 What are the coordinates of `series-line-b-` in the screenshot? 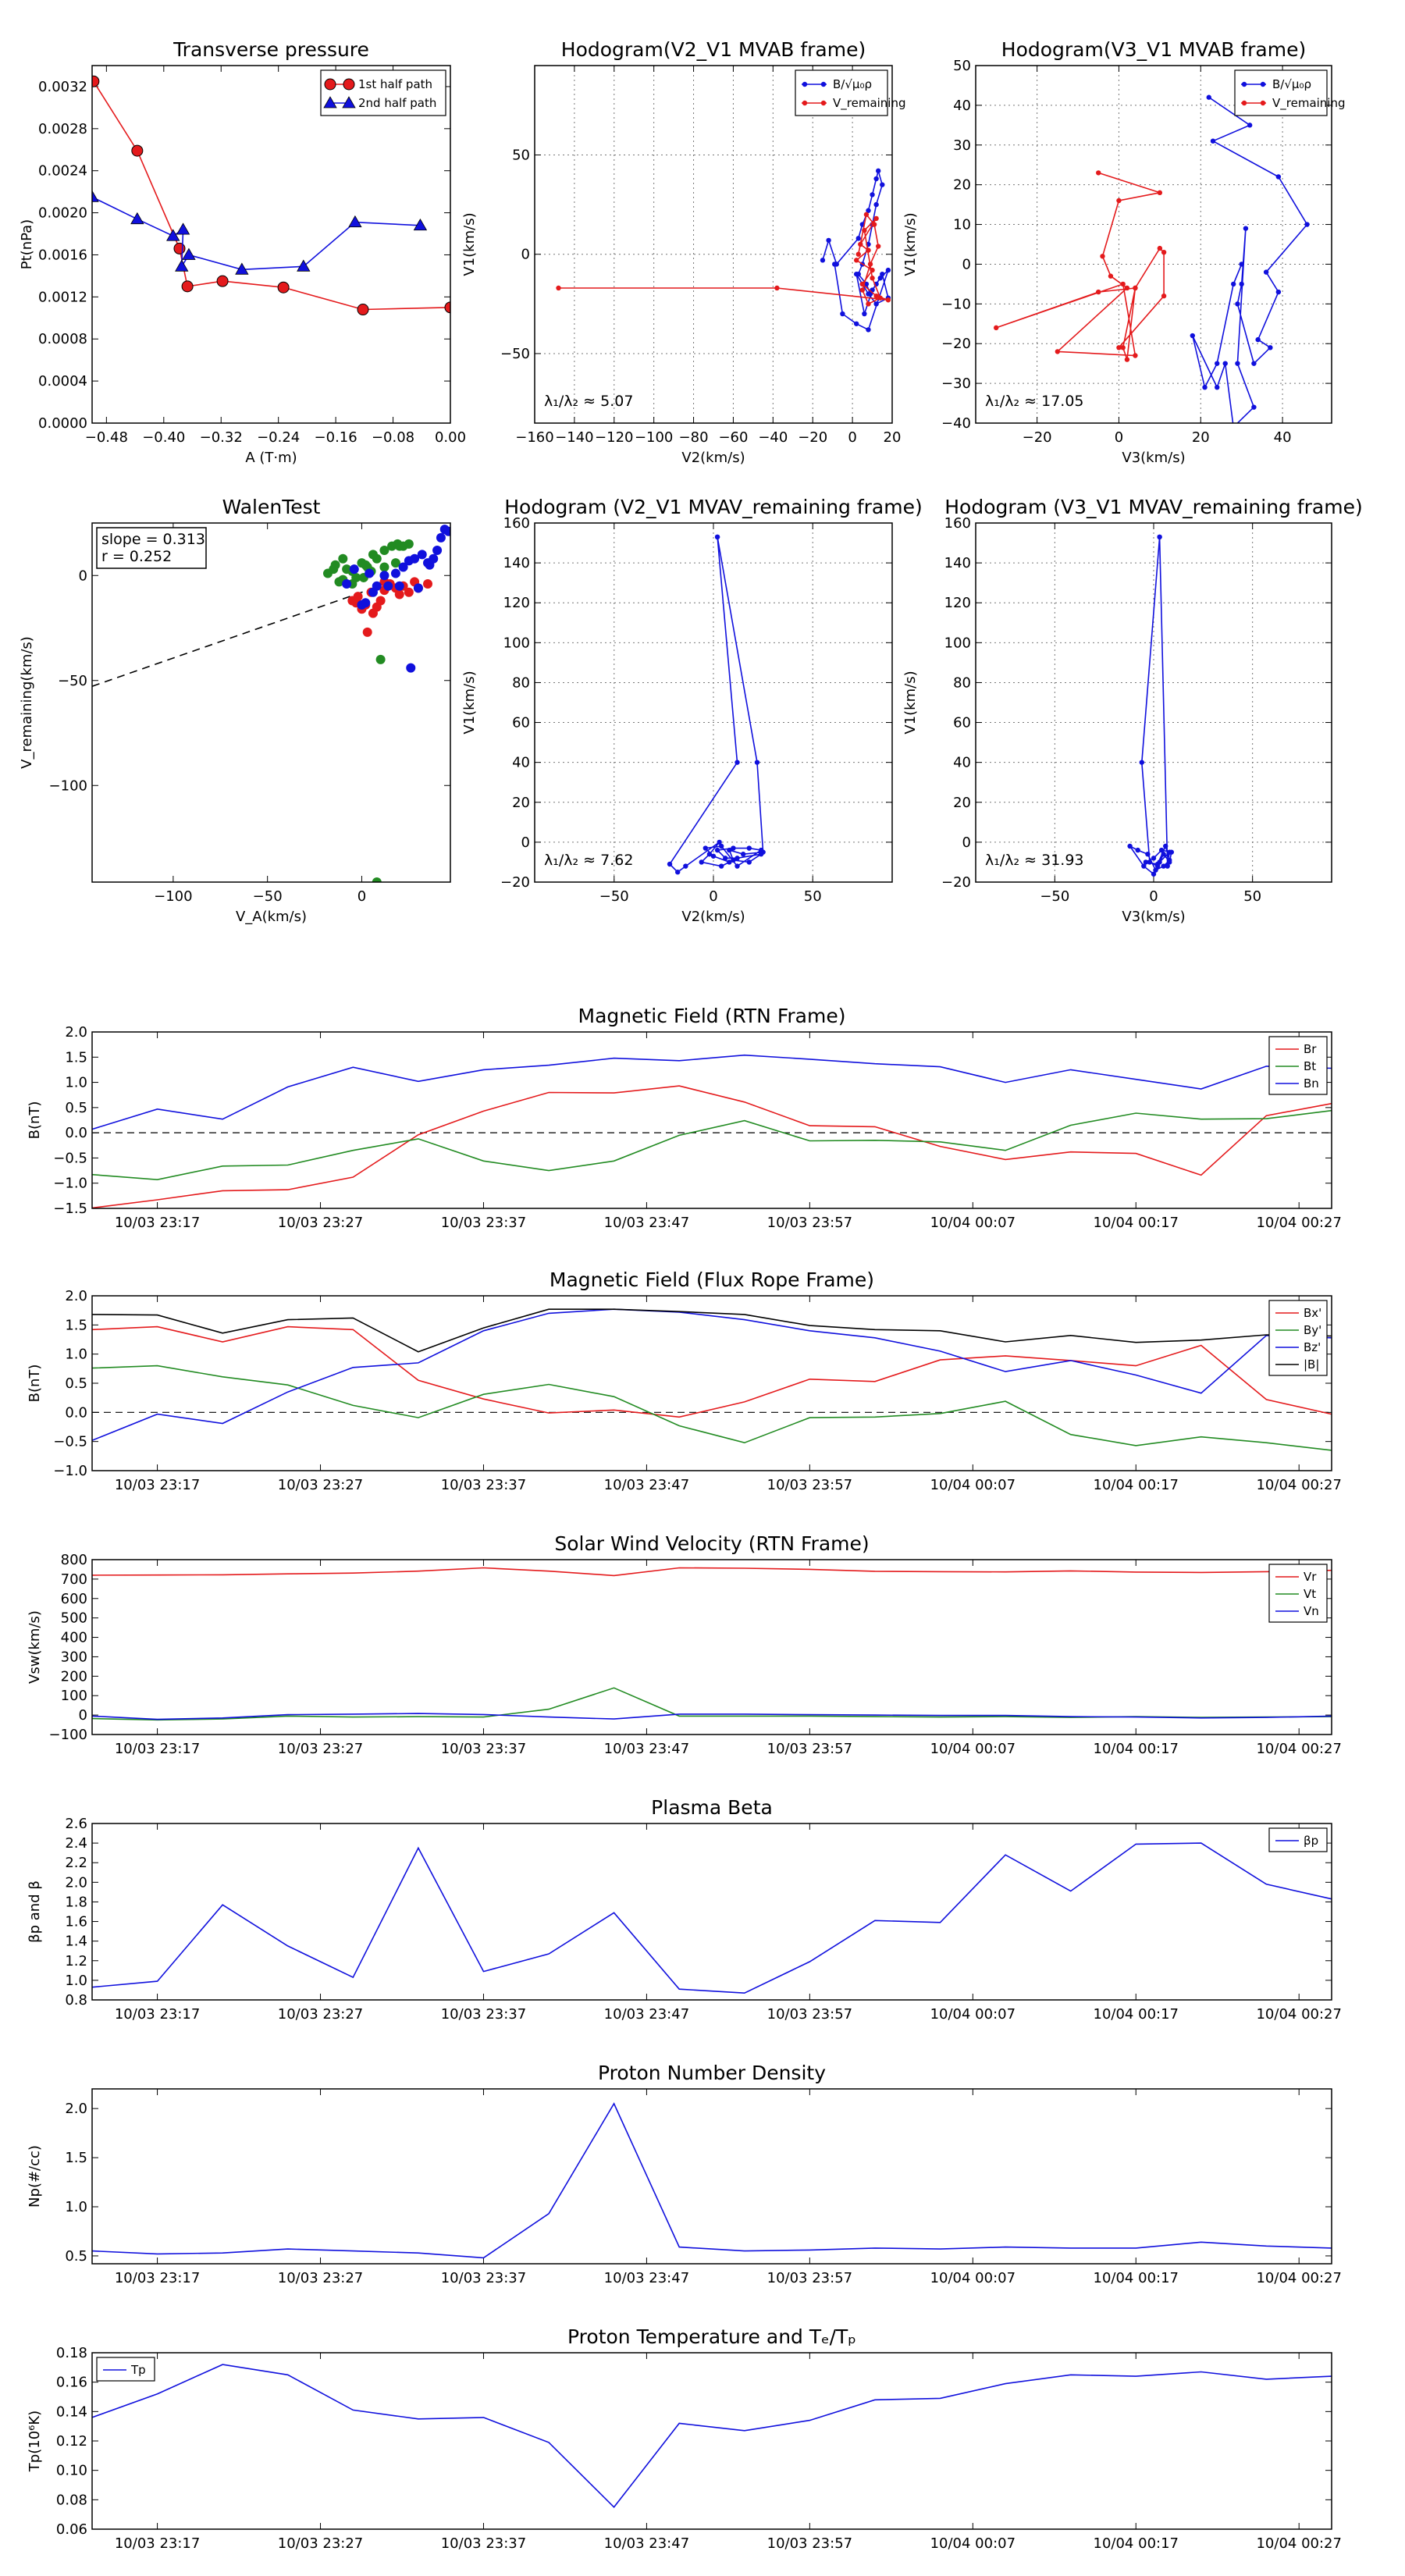 It's located at (1250, 260).